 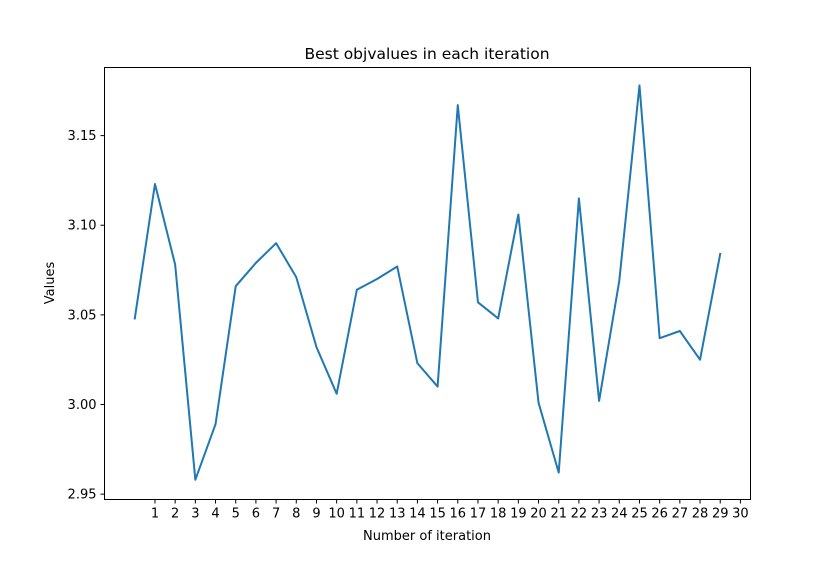 I want to click on x-tick-label: 16, so click(x=458, y=514).